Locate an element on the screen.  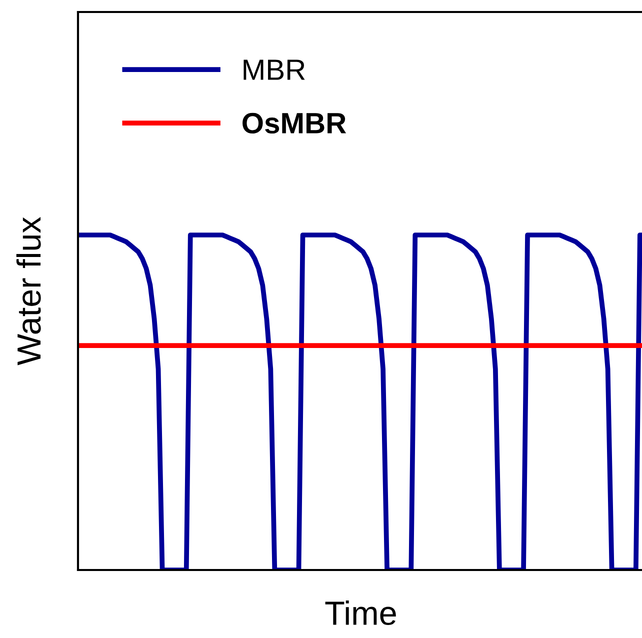
y-axis-title: Water flux is located at coordinates (28, 291).